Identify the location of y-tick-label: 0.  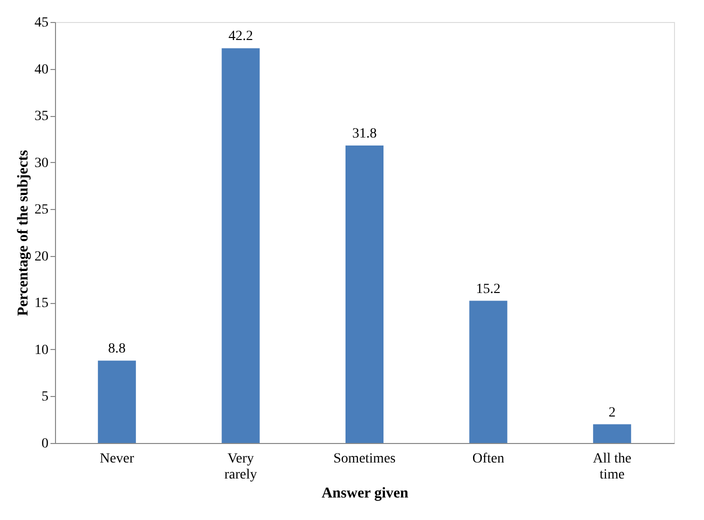
(45, 444).